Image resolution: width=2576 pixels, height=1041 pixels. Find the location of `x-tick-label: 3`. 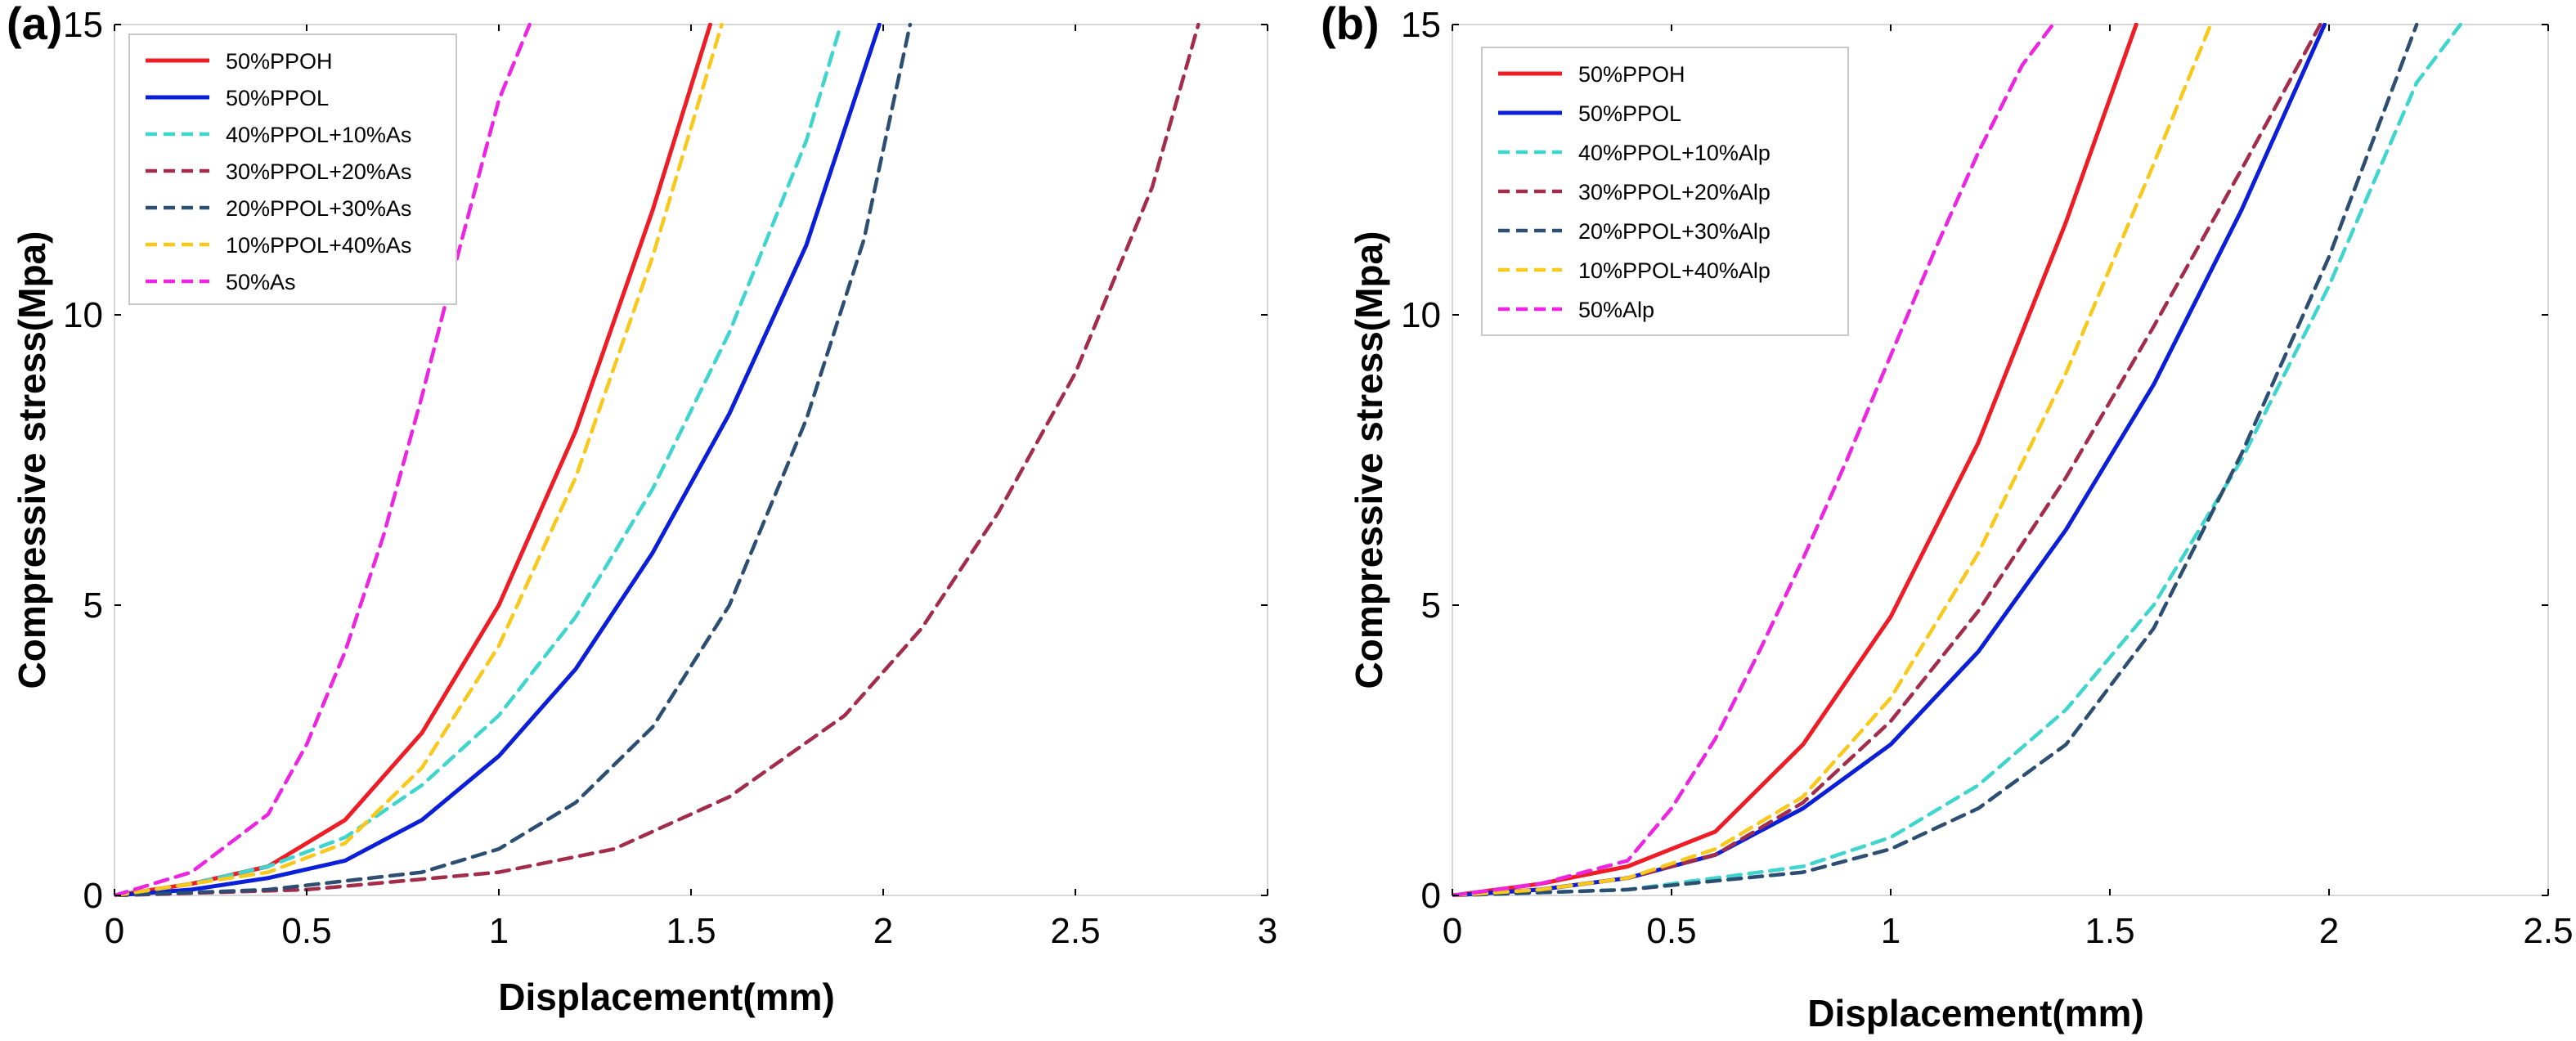

x-tick-label: 3 is located at coordinates (1267, 931).